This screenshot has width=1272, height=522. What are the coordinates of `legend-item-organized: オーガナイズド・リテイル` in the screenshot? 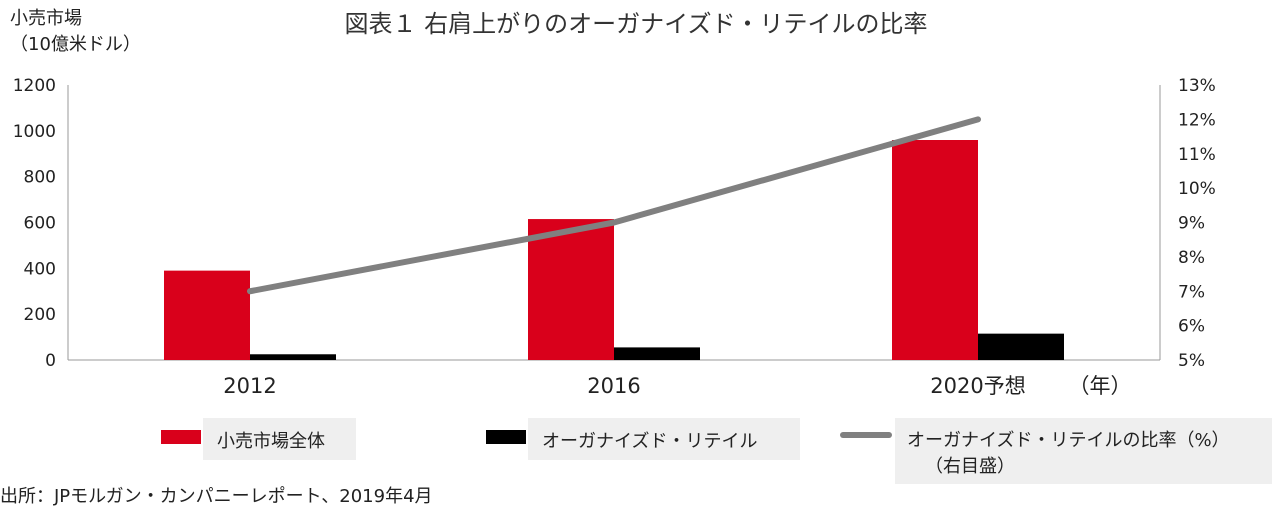 It's located at (643, 439).